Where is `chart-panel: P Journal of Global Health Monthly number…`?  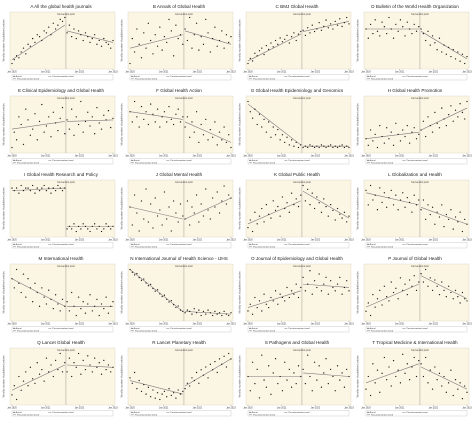
chart-panel: P Journal of Global Health Monthly number… is located at coordinates (415, 296).